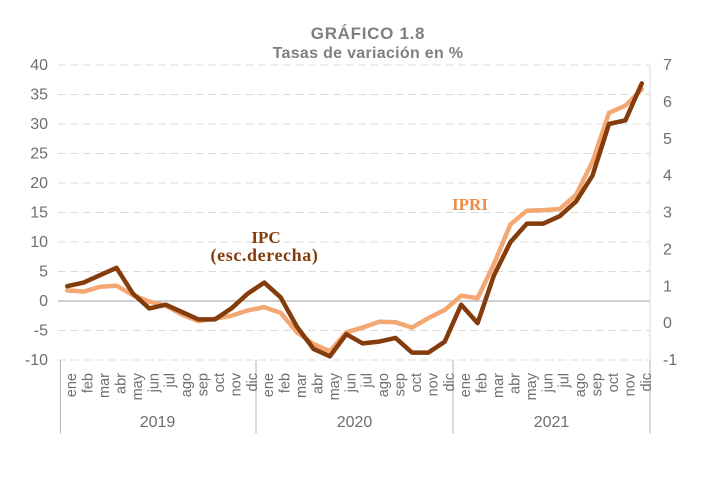 The image size is (701, 481). Describe the element at coordinates (39, 154) in the screenshot. I see `svg-text: 25` at that location.